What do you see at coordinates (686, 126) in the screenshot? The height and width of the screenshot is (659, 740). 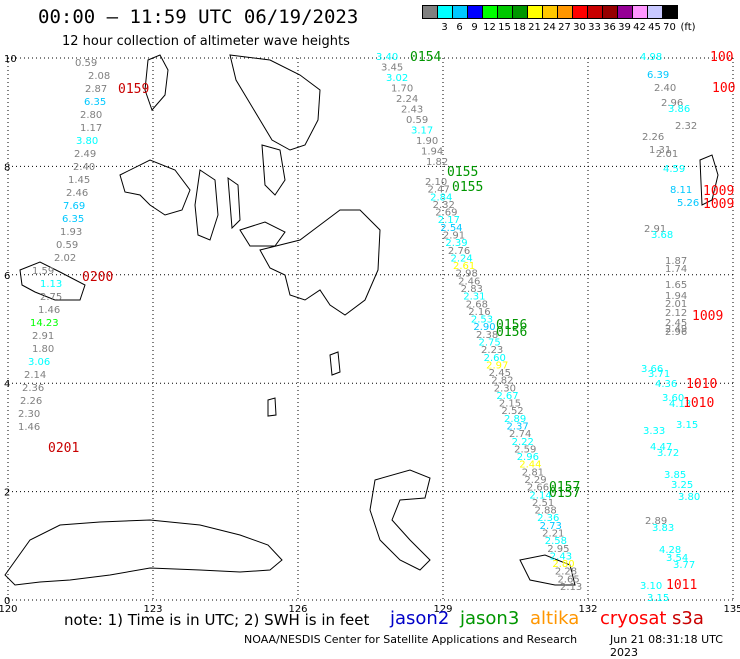 I see `wave-value: 2.32` at bounding box center [686, 126].